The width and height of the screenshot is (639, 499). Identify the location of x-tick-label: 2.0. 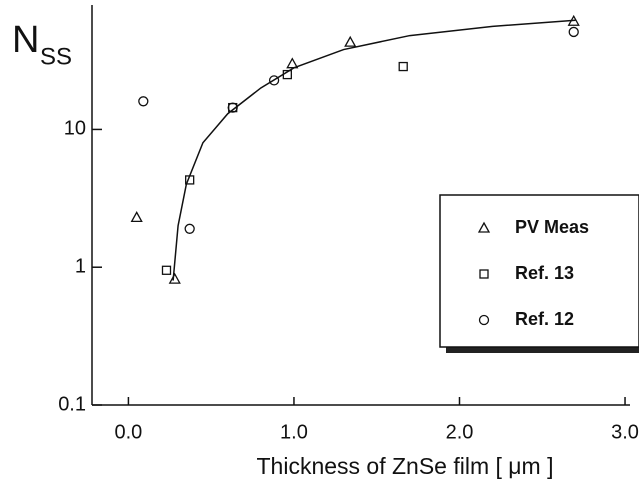
(460, 432).